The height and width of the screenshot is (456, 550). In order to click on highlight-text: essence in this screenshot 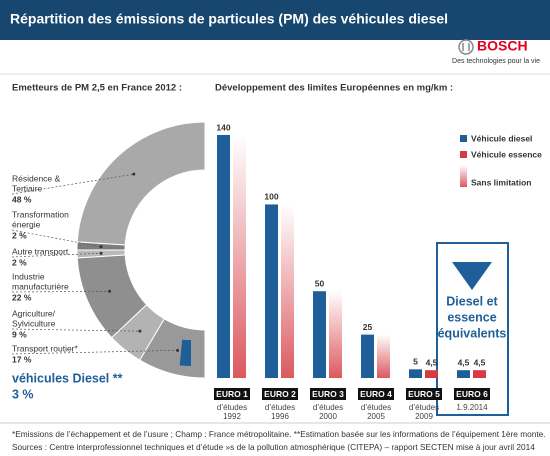, I will do `click(471, 317)`.